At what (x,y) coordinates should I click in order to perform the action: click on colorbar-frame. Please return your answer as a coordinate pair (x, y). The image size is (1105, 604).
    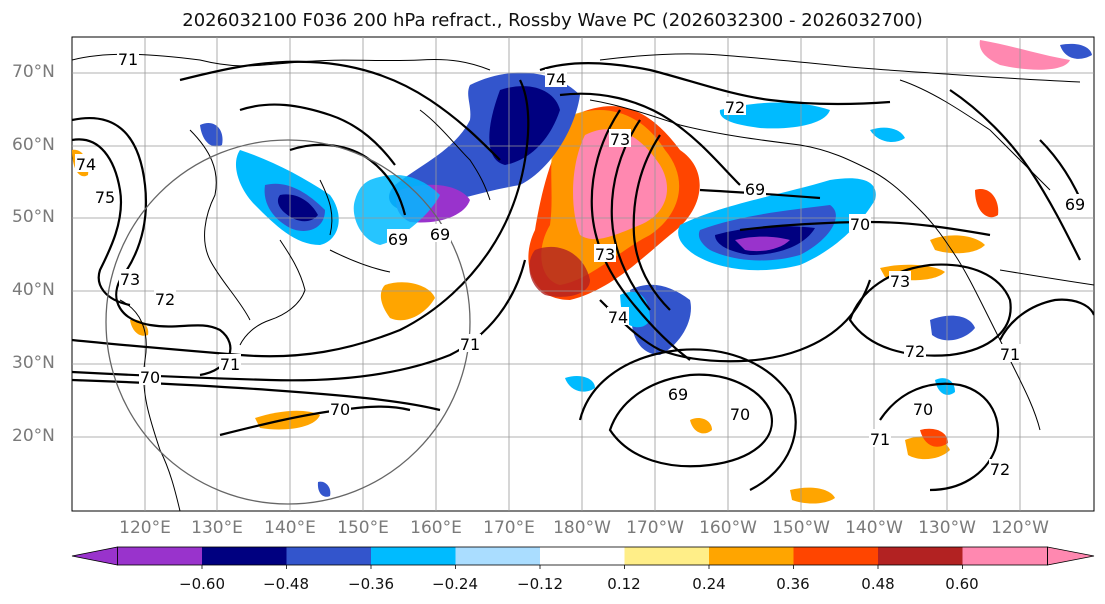
    Looking at the image, I should click on (582, 556).